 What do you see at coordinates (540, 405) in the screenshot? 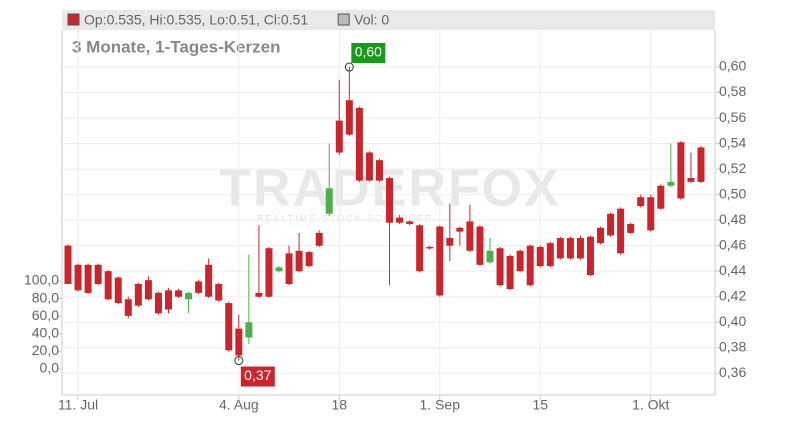
I see `x-tick-label: 15` at bounding box center [540, 405].